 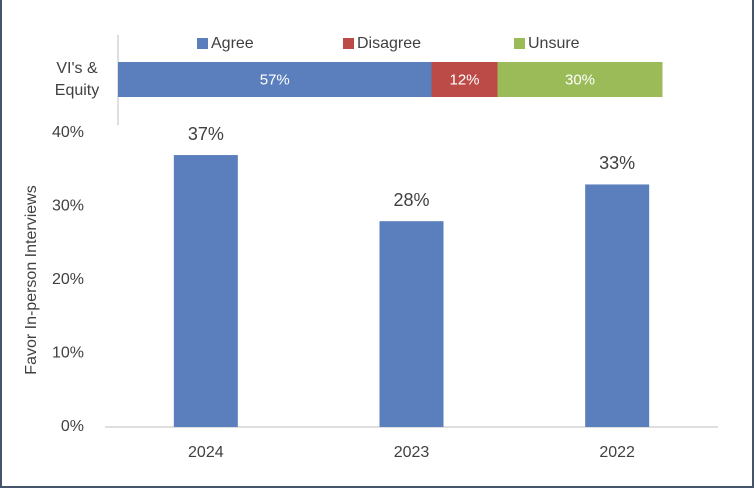 What do you see at coordinates (68, 279) in the screenshot?
I see `y-tick-label: 20%` at bounding box center [68, 279].